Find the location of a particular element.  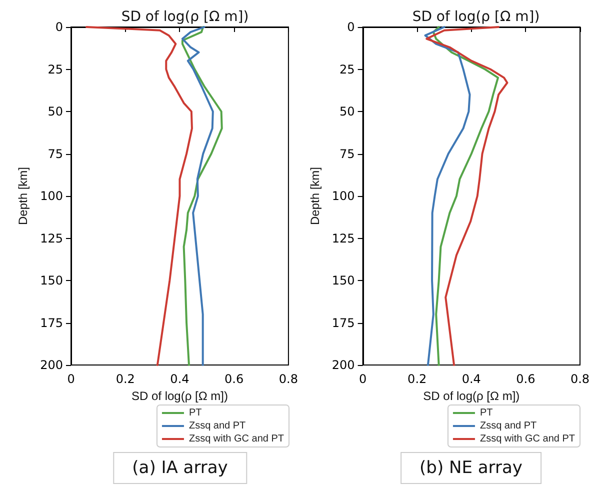

text: (a) IA array is located at coordinates (180, 468).